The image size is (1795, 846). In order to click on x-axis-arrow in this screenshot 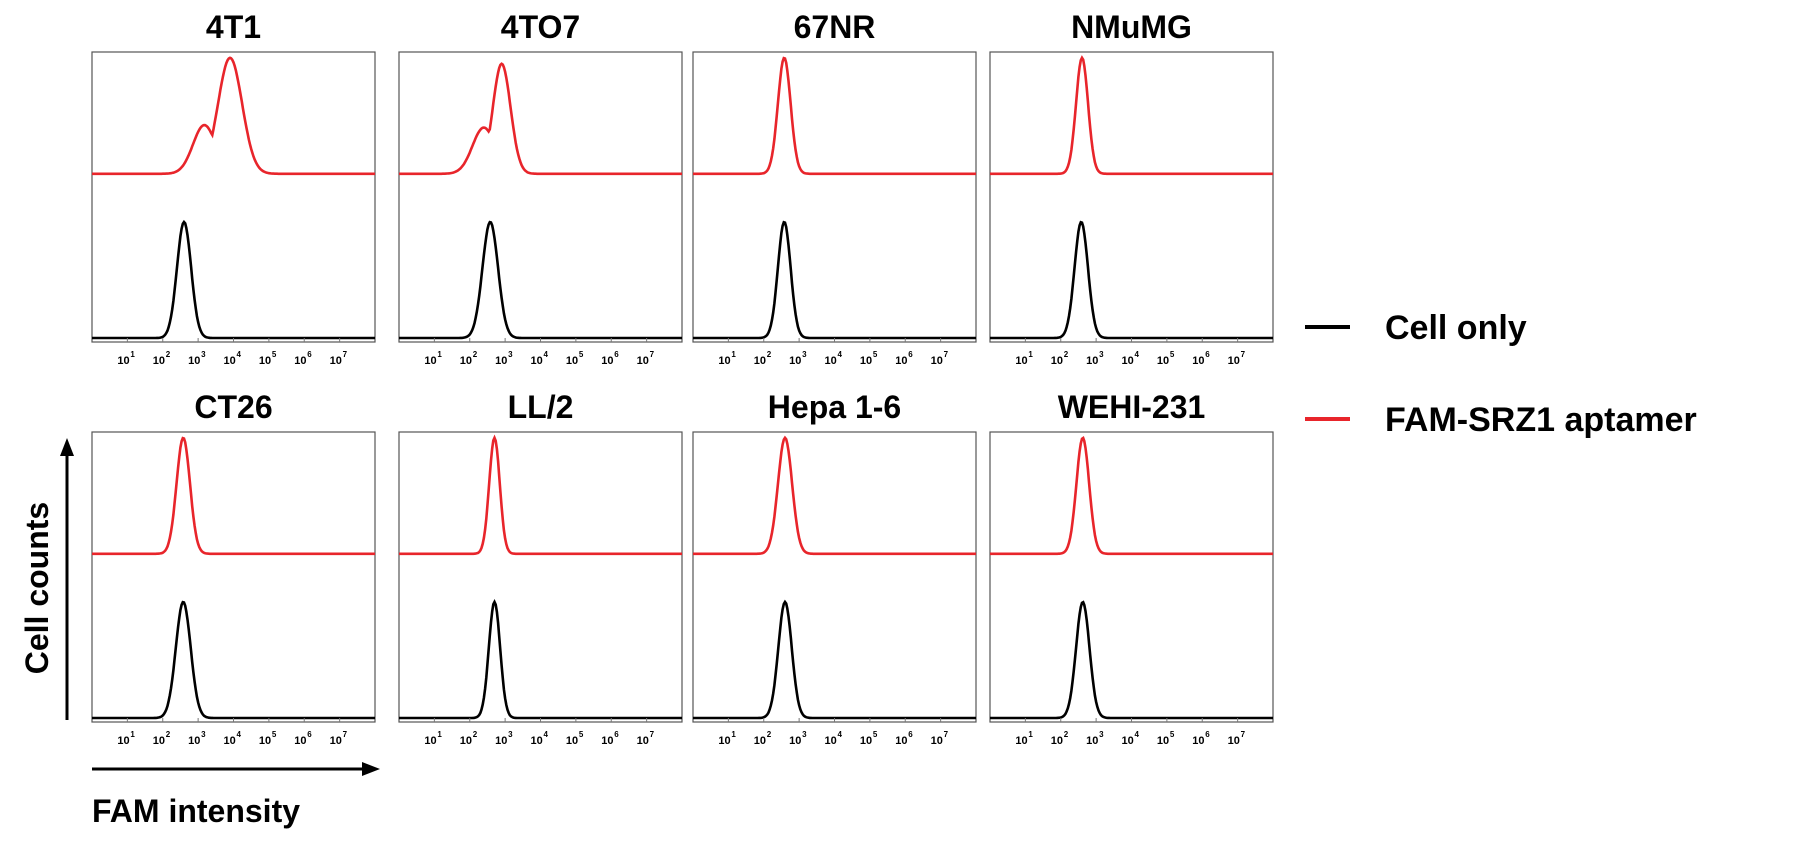, I will do `click(236, 769)`.